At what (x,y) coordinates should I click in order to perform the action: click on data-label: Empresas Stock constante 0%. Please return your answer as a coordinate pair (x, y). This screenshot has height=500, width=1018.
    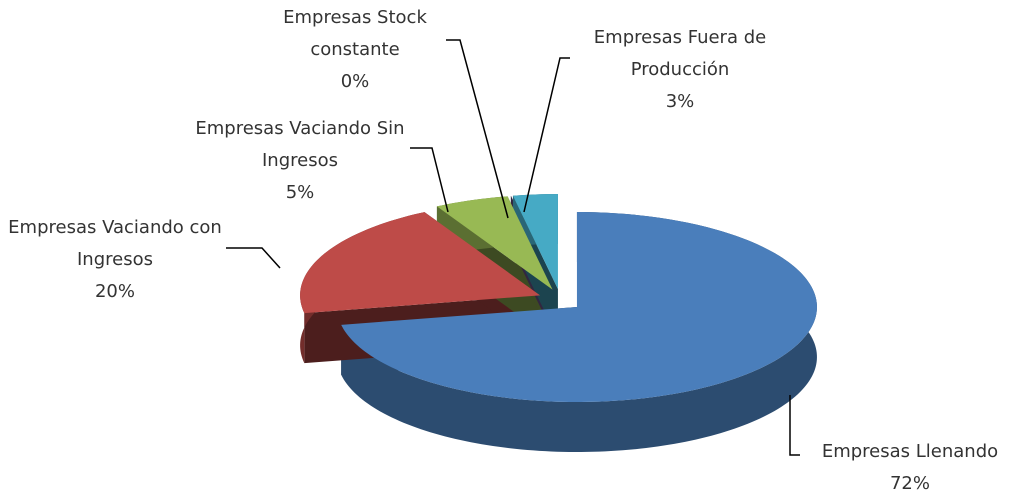
    Looking at the image, I should click on (355, 50).